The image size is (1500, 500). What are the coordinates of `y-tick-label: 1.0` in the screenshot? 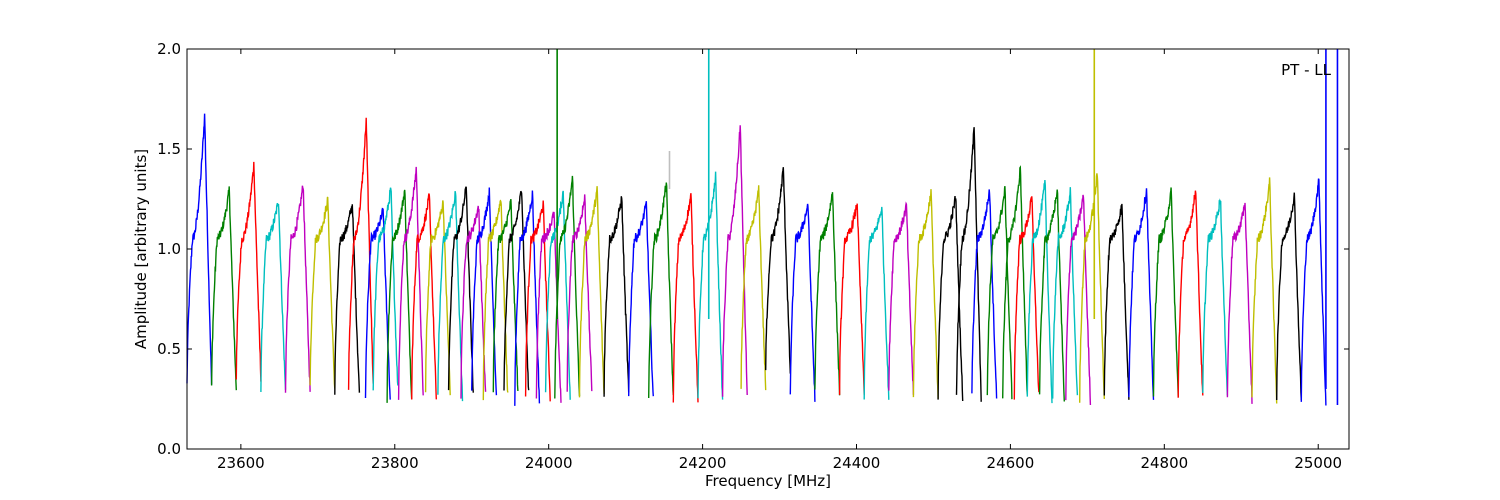 It's located at (169, 249).